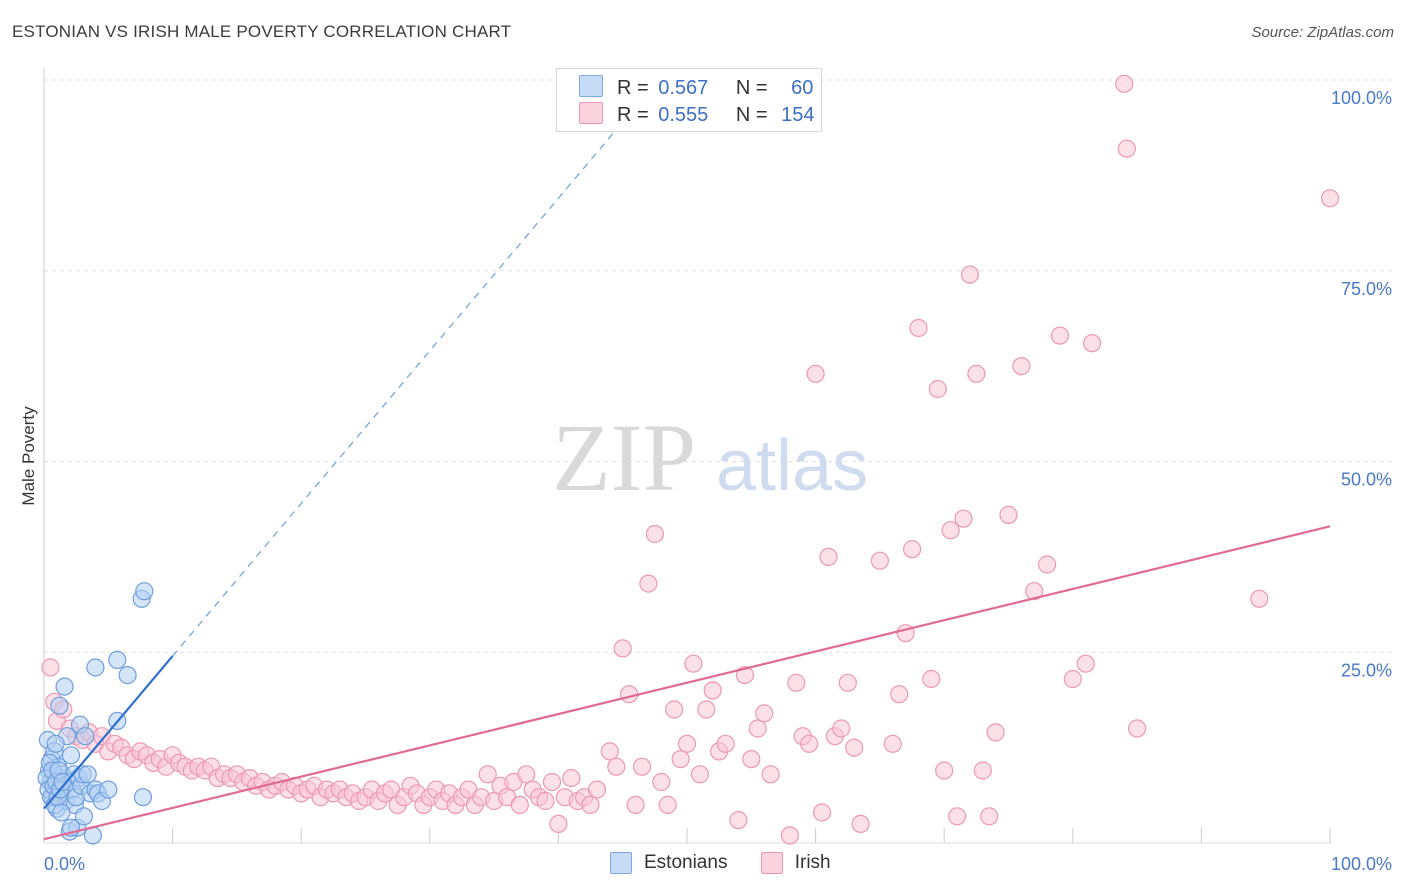 The image size is (1406, 892). I want to click on watermark-atlas: atlas, so click(792, 466).